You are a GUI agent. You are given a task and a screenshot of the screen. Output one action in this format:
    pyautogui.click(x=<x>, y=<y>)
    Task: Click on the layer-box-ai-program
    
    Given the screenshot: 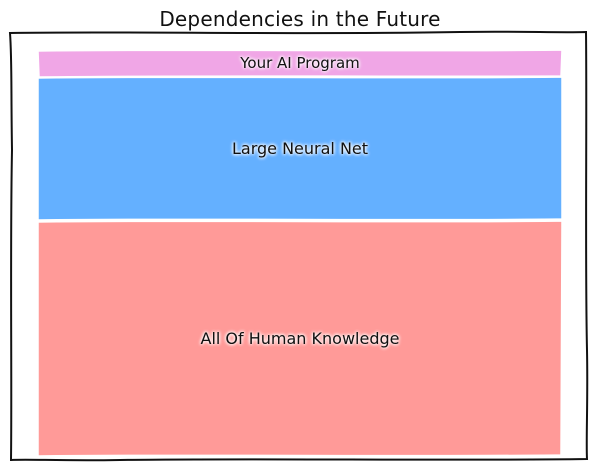 What is the action you would take?
    pyautogui.click(x=300, y=63)
    